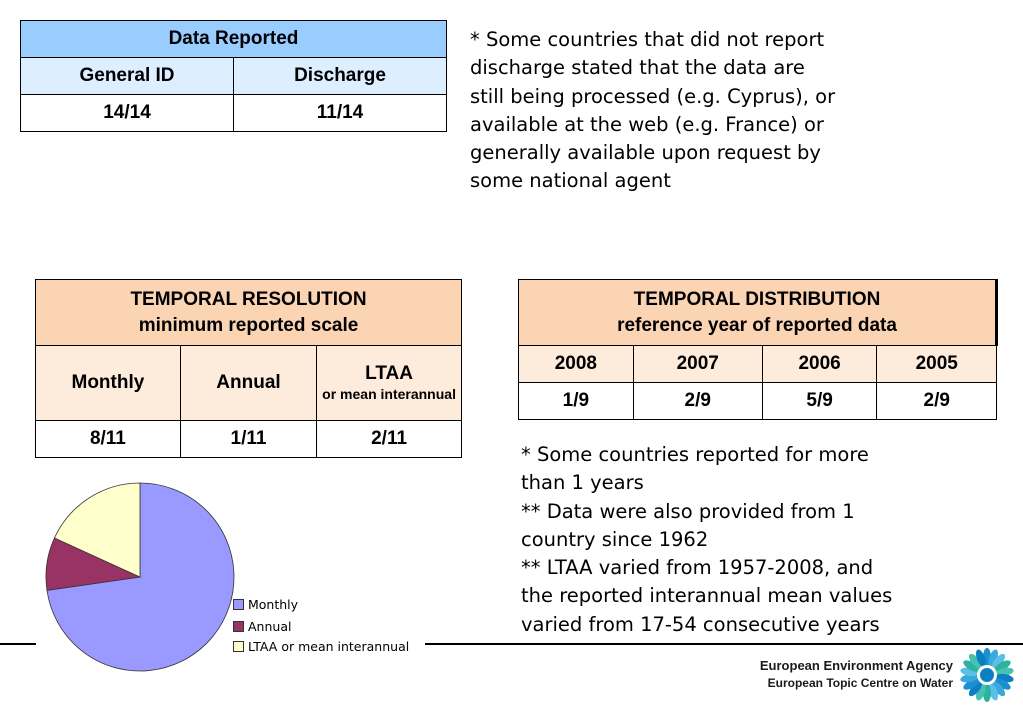 This screenshot has width=1023, height=708. I want to click on org-name: European Environment Agency, so click(856, 665).